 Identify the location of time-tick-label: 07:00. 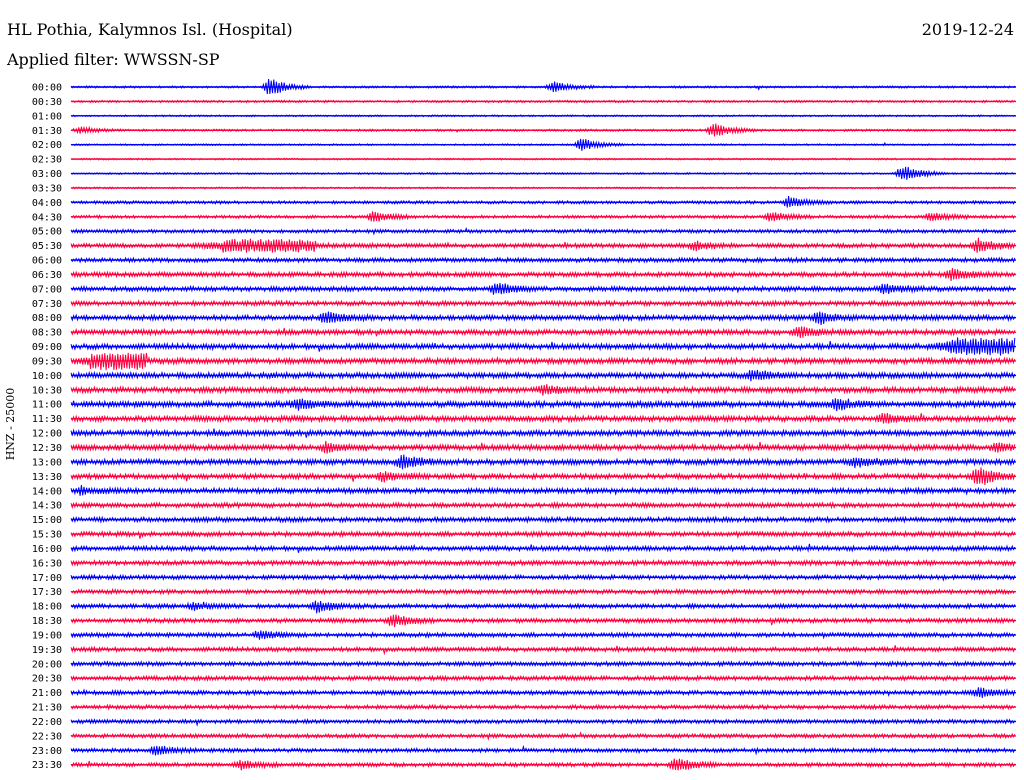
(47, 289).